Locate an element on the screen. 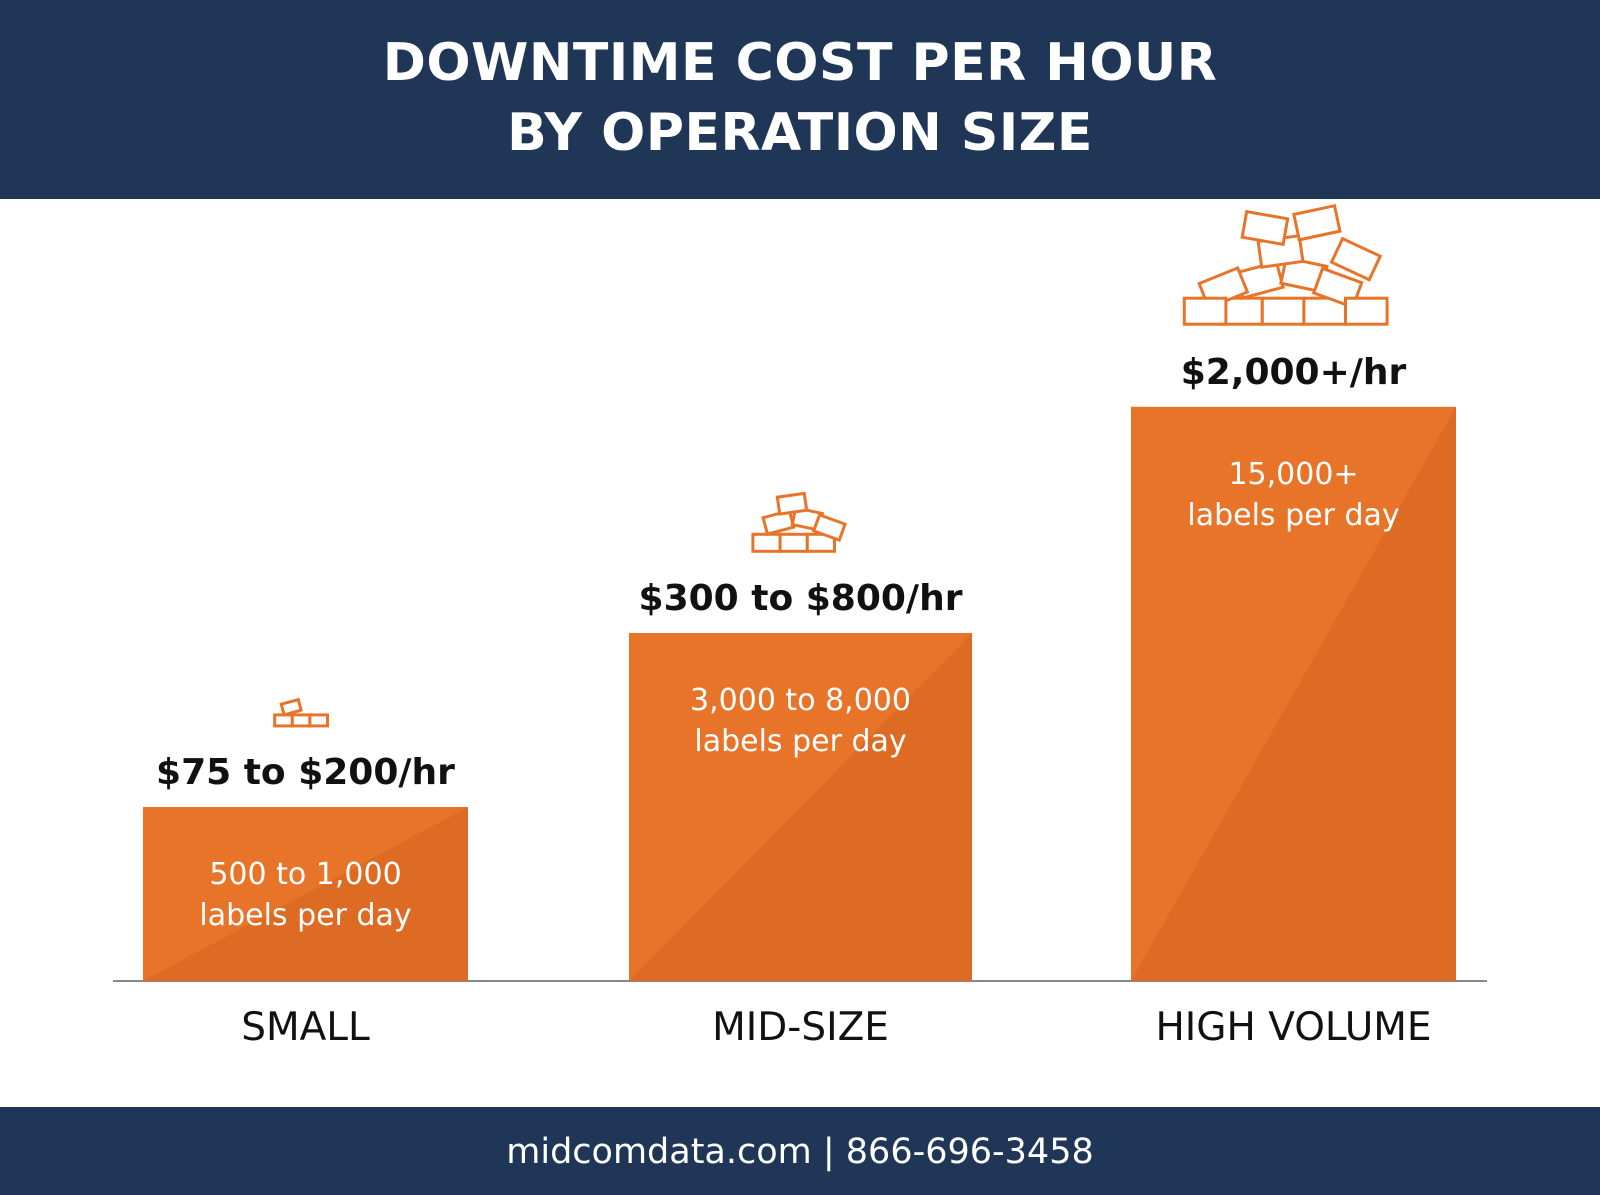  page-title: DOWNTIME COST PER HOUR BY OPERATION SIZE is located at coordinates (800, 98).